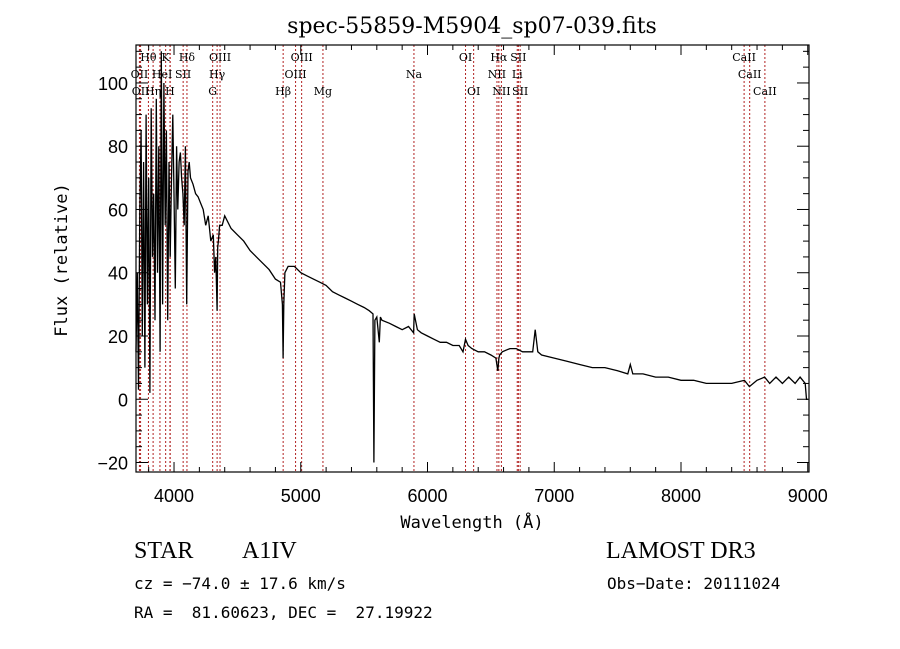 The width and height of the screenshot is (900, 649). What do you see at coordinates (269, 551) in the screenshot?
I see `object-subclass: A1IV` at bounding box center [269, 551].